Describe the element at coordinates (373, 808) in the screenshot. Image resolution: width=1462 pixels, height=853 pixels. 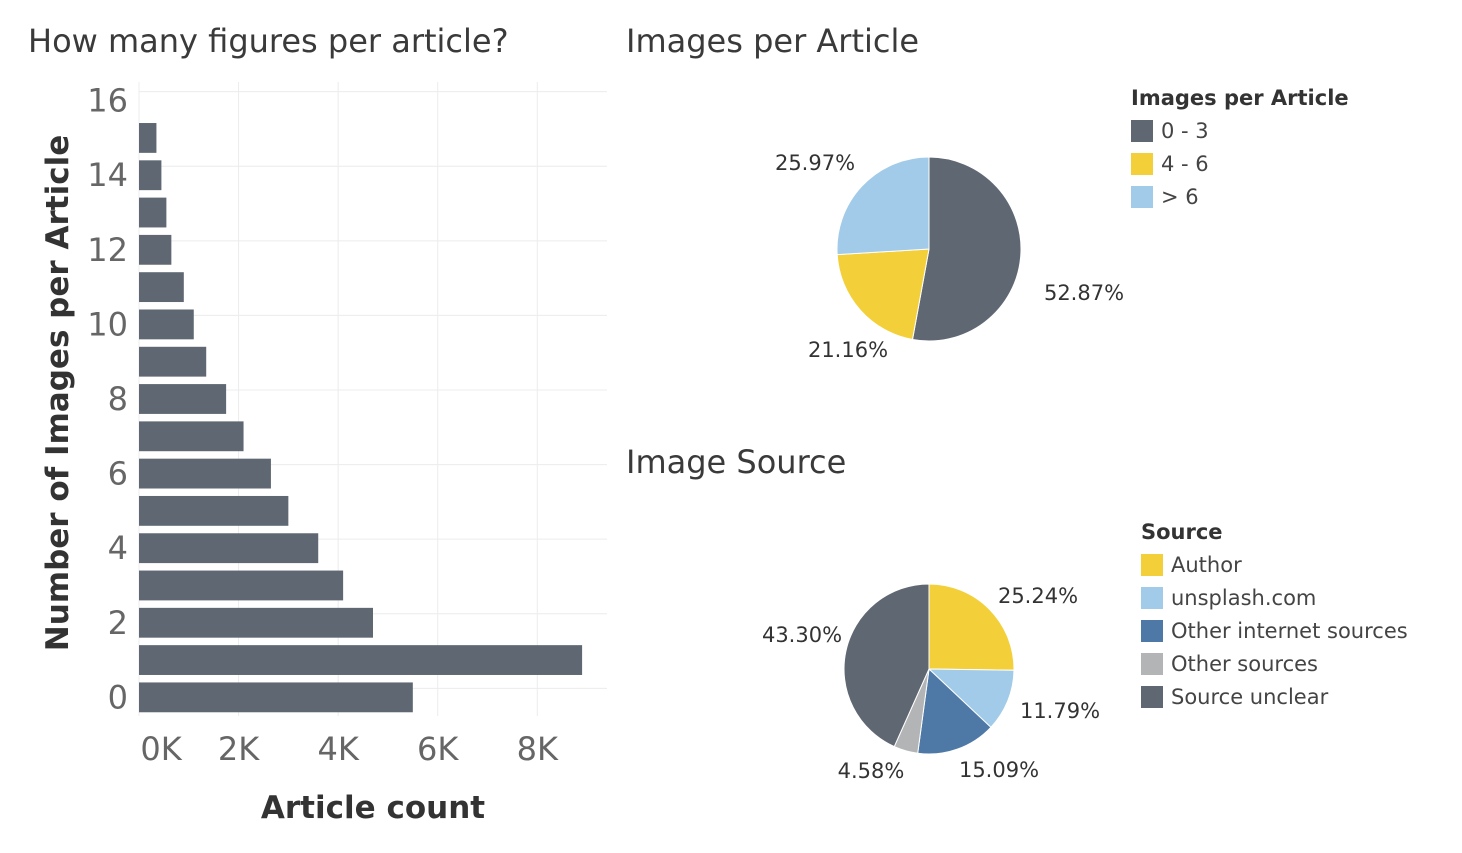
I see `x-axis-title: Article count` at that location.